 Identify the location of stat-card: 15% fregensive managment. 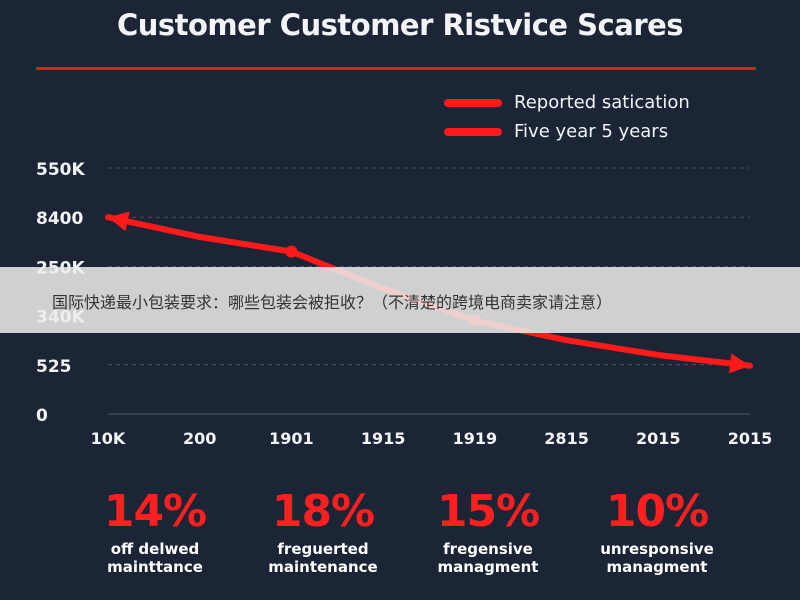
(488, 531).